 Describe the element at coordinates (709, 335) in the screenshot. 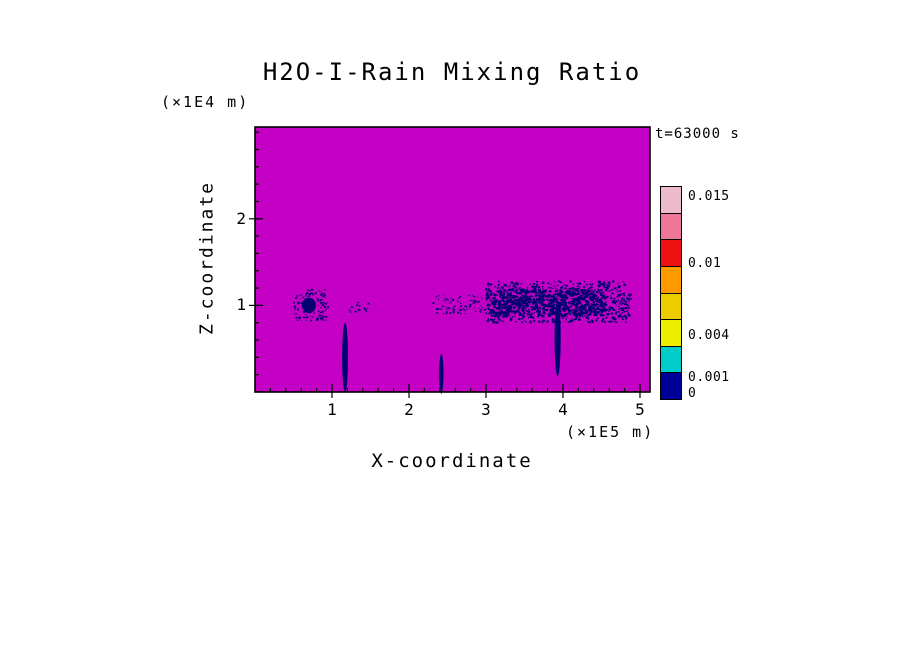

I see `colorbar-level-label: 0.004` at that location.